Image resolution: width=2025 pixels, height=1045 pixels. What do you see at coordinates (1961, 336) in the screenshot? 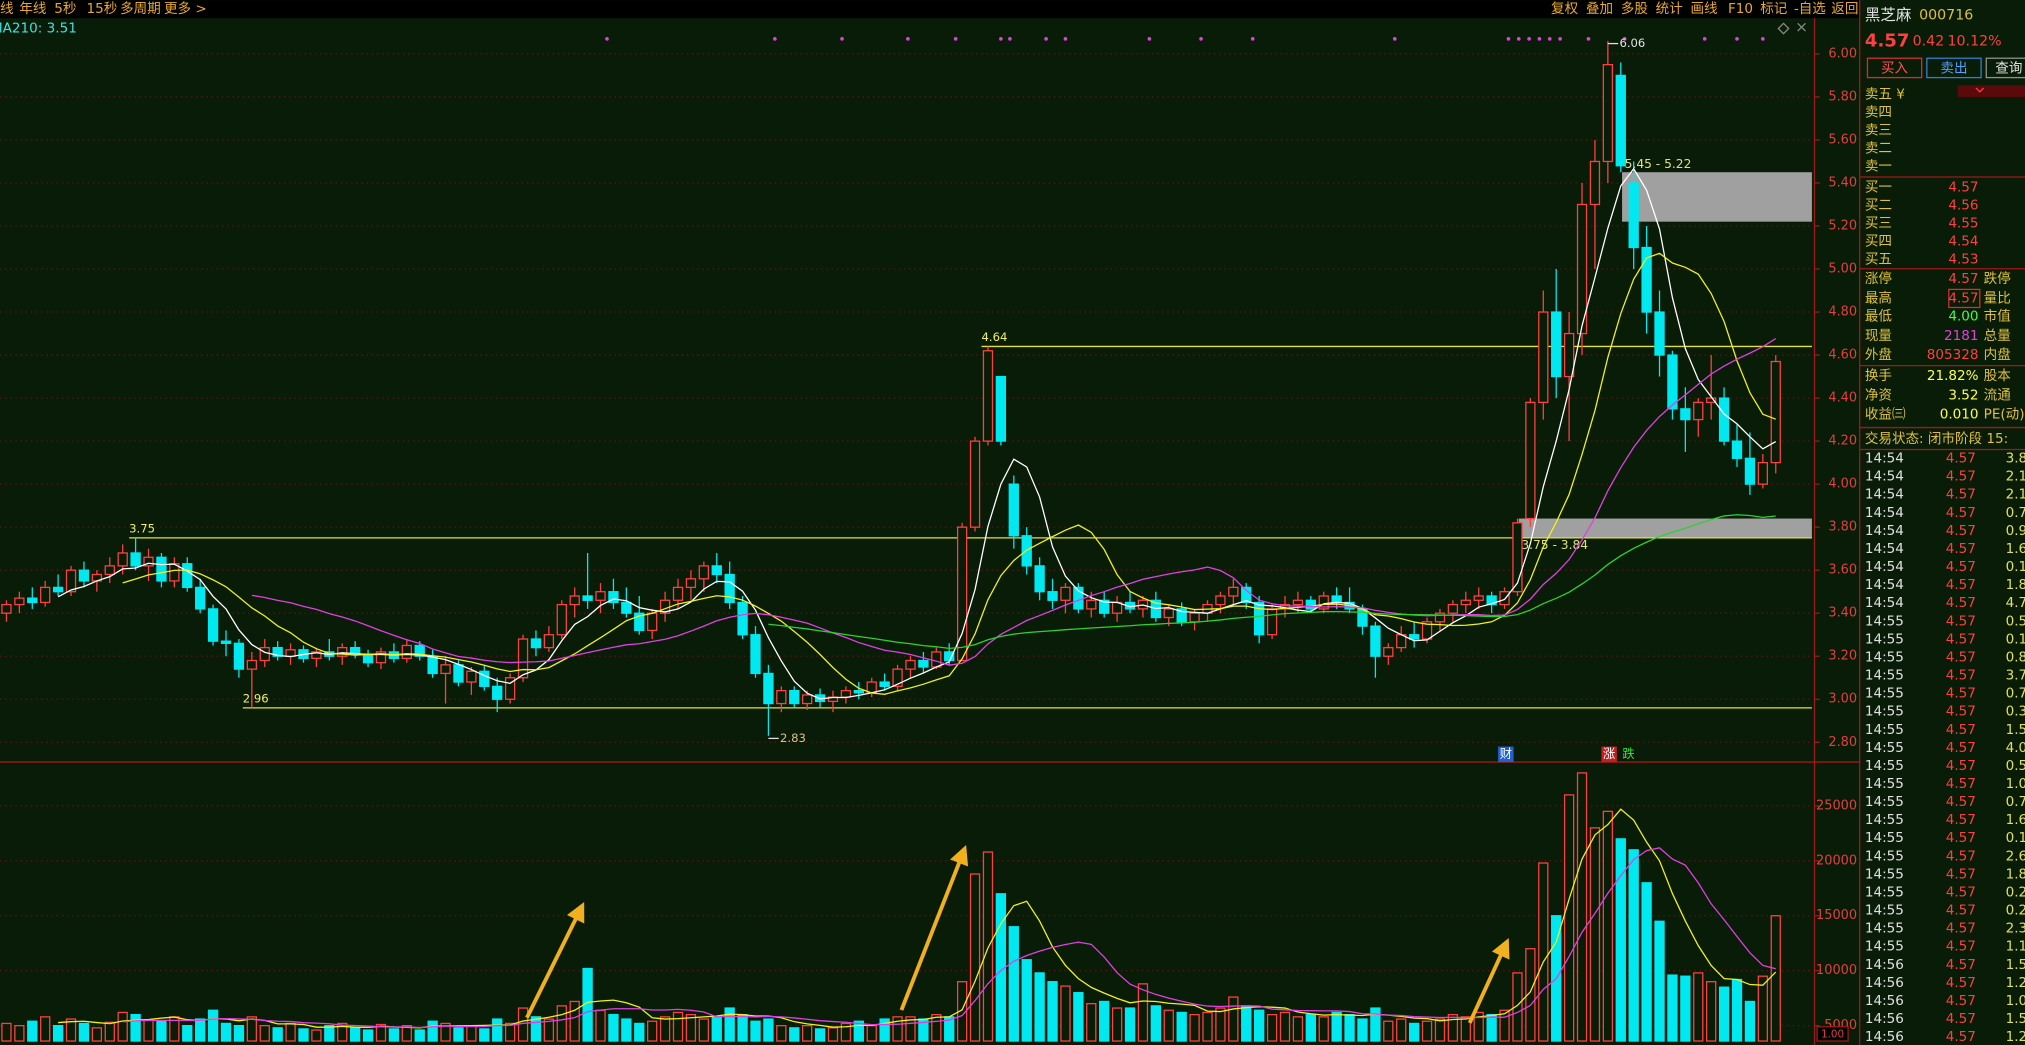
I see `stat-value: 2181` at bounding box center [1961, 336].